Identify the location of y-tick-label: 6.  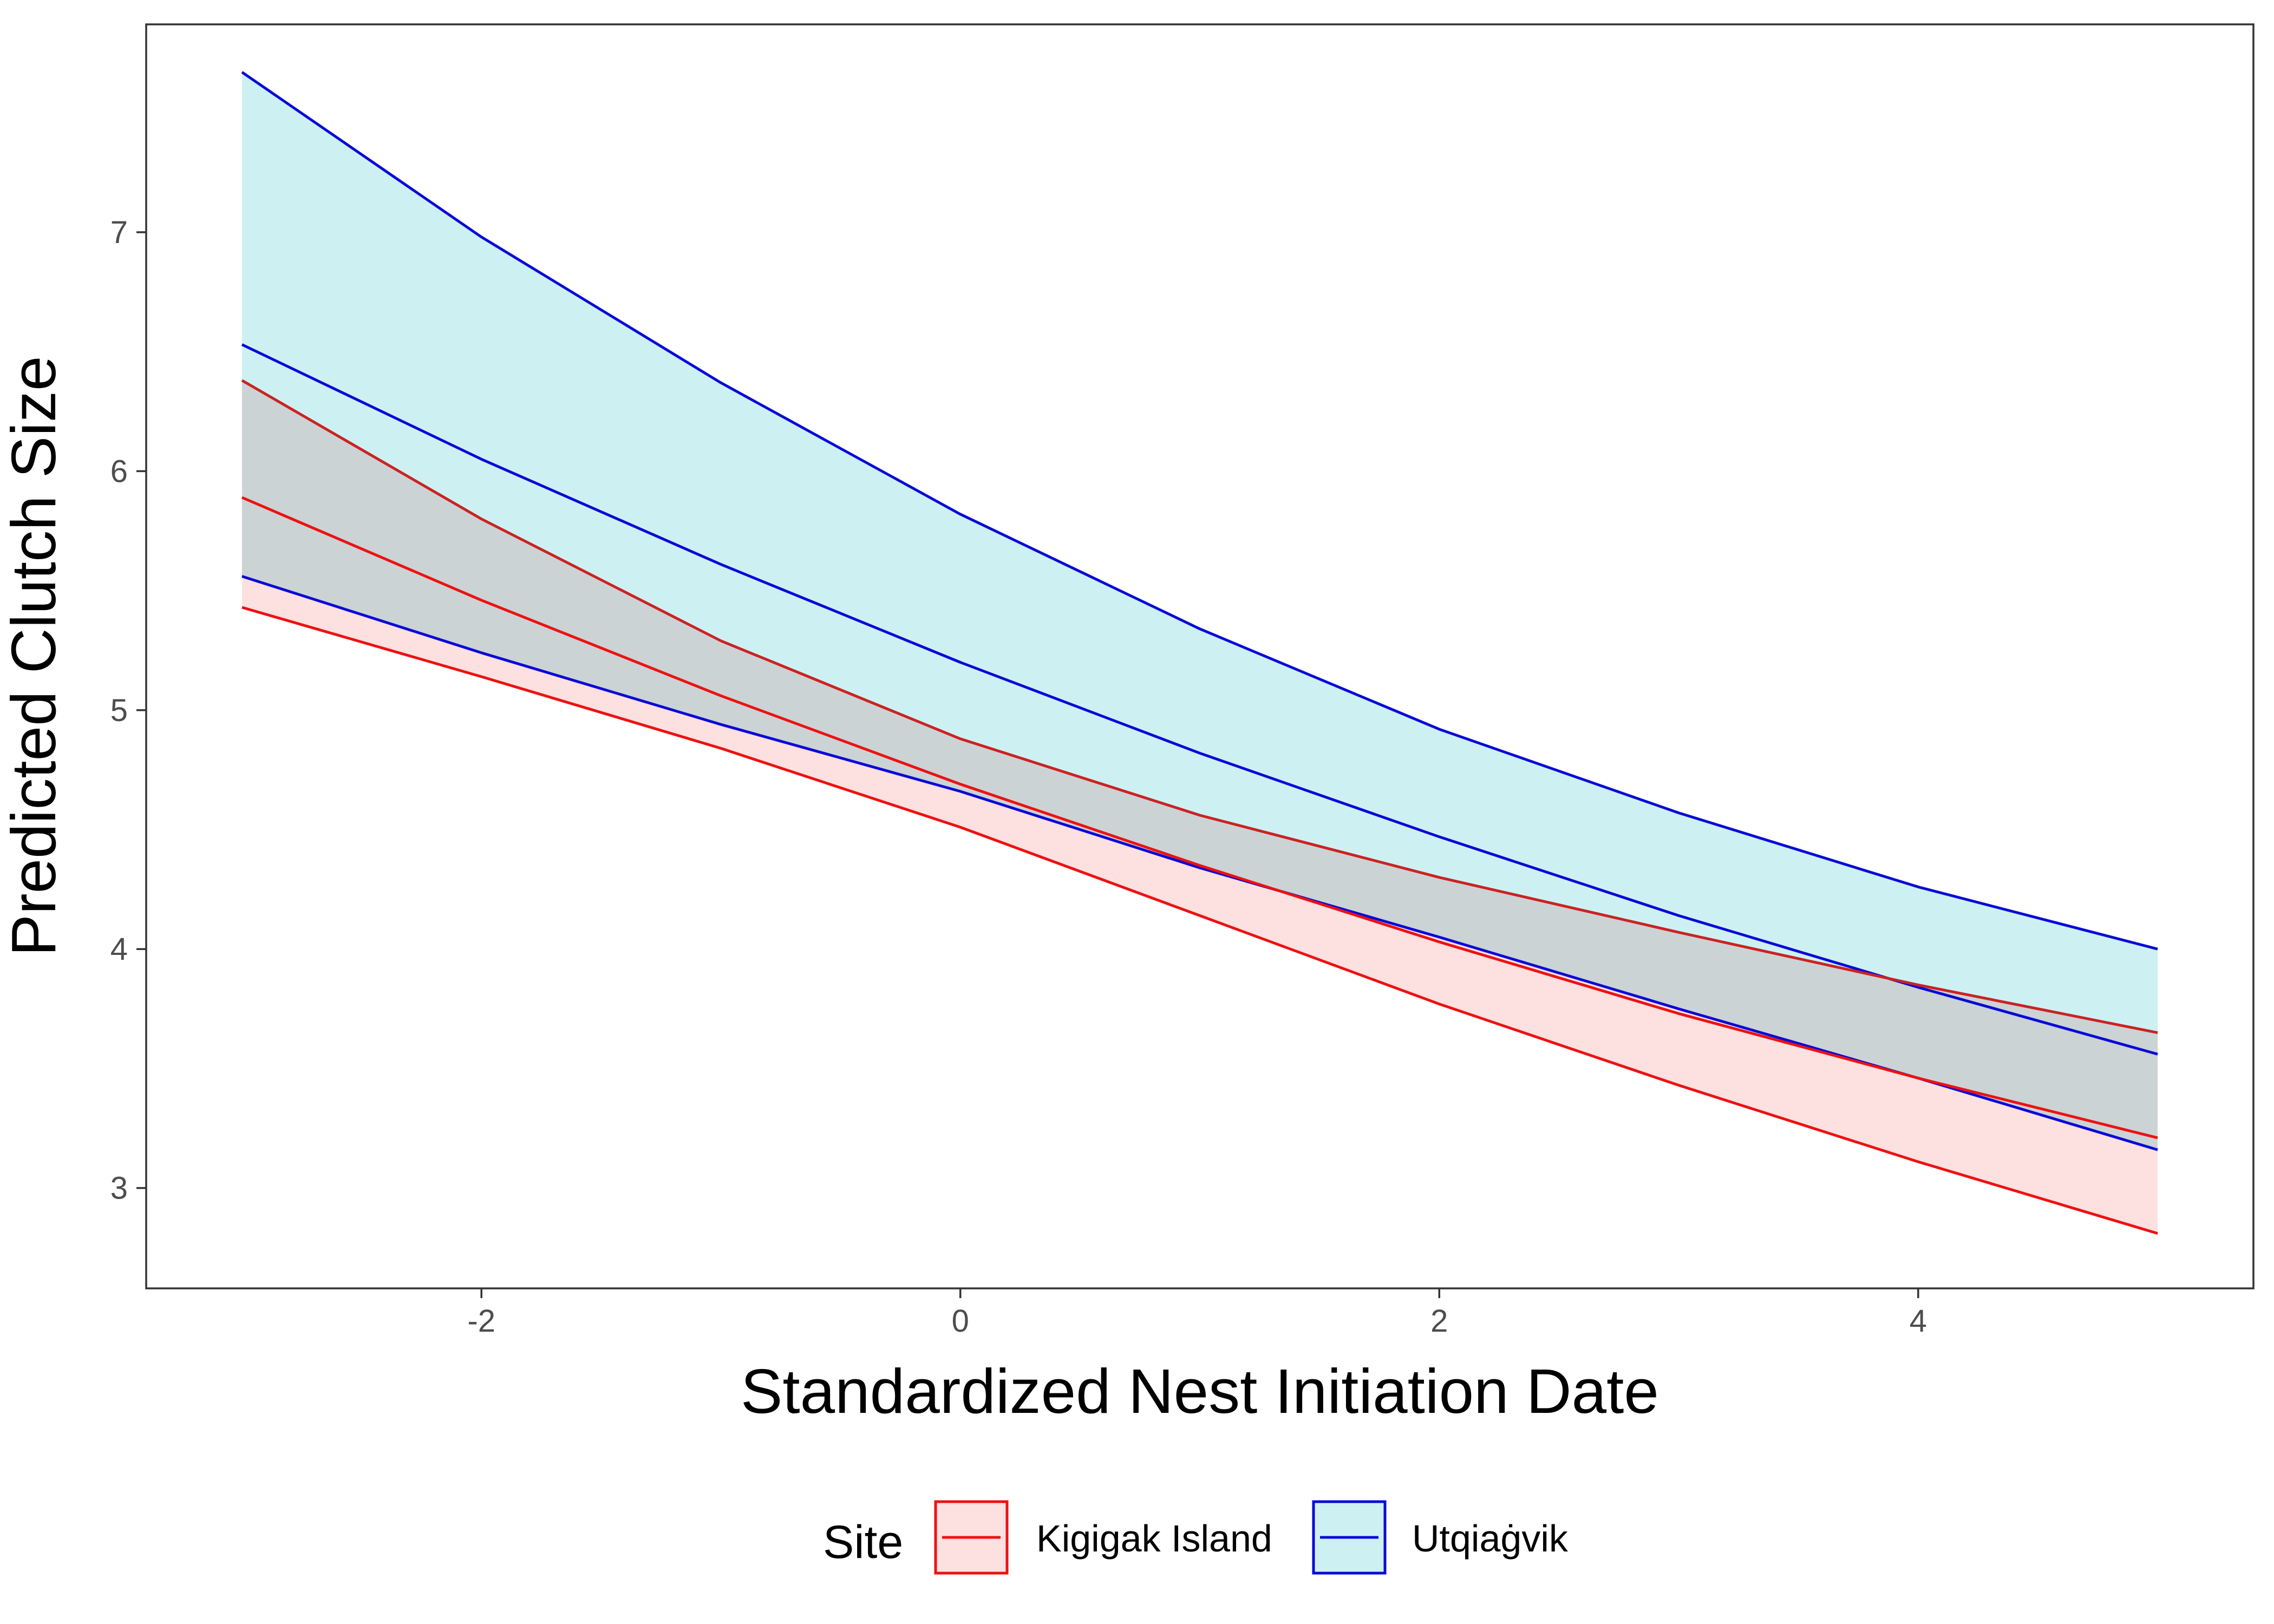
(119, 471).